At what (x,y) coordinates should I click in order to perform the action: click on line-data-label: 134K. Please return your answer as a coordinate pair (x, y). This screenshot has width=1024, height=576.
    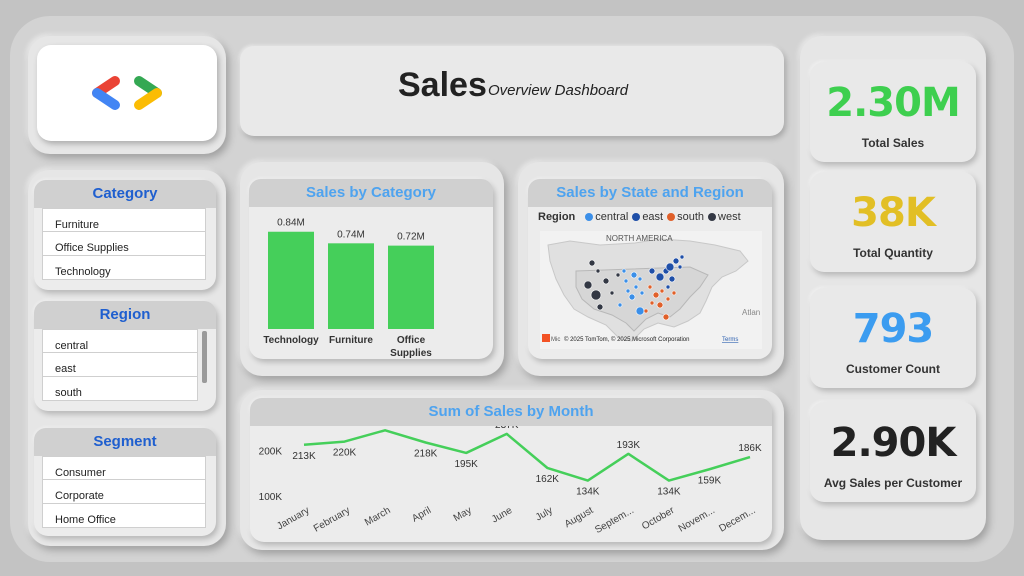
    Looking at the image, I should click on (669, 492).